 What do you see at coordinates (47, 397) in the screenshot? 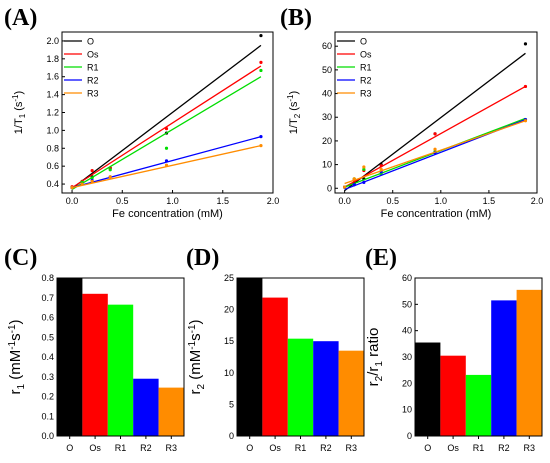
I see `y-tick-label: 0.2` at bounding box center [47, 397].